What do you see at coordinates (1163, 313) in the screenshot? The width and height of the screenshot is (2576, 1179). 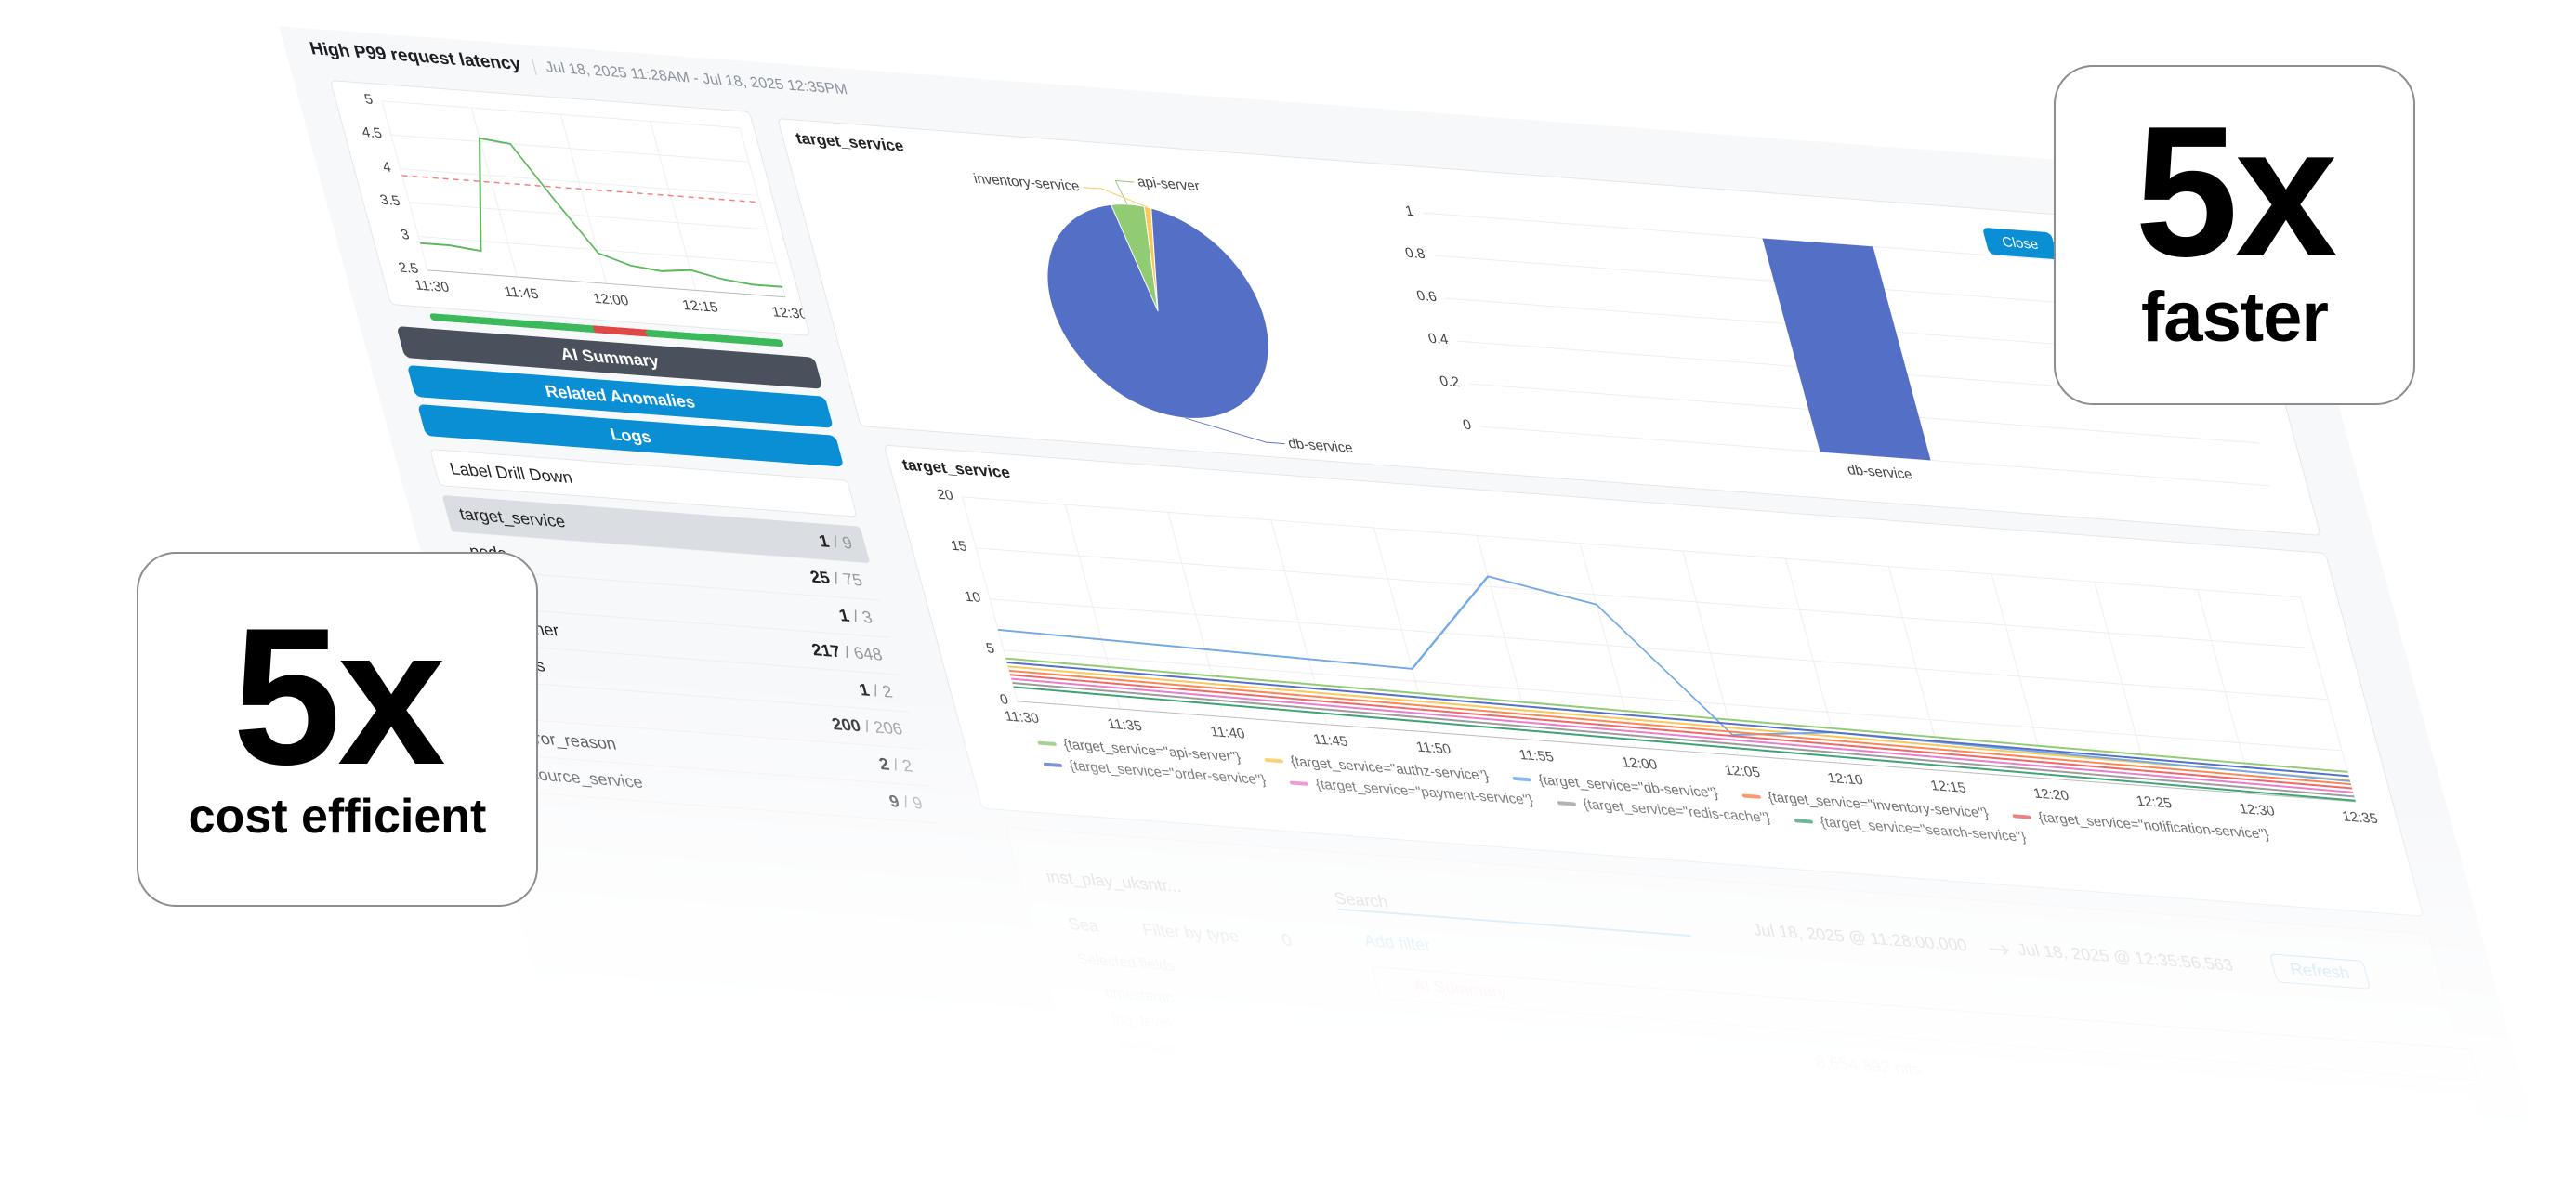 I see `pie-chart: api-server inventory-service db-service` at bounding box center [1163, 313].